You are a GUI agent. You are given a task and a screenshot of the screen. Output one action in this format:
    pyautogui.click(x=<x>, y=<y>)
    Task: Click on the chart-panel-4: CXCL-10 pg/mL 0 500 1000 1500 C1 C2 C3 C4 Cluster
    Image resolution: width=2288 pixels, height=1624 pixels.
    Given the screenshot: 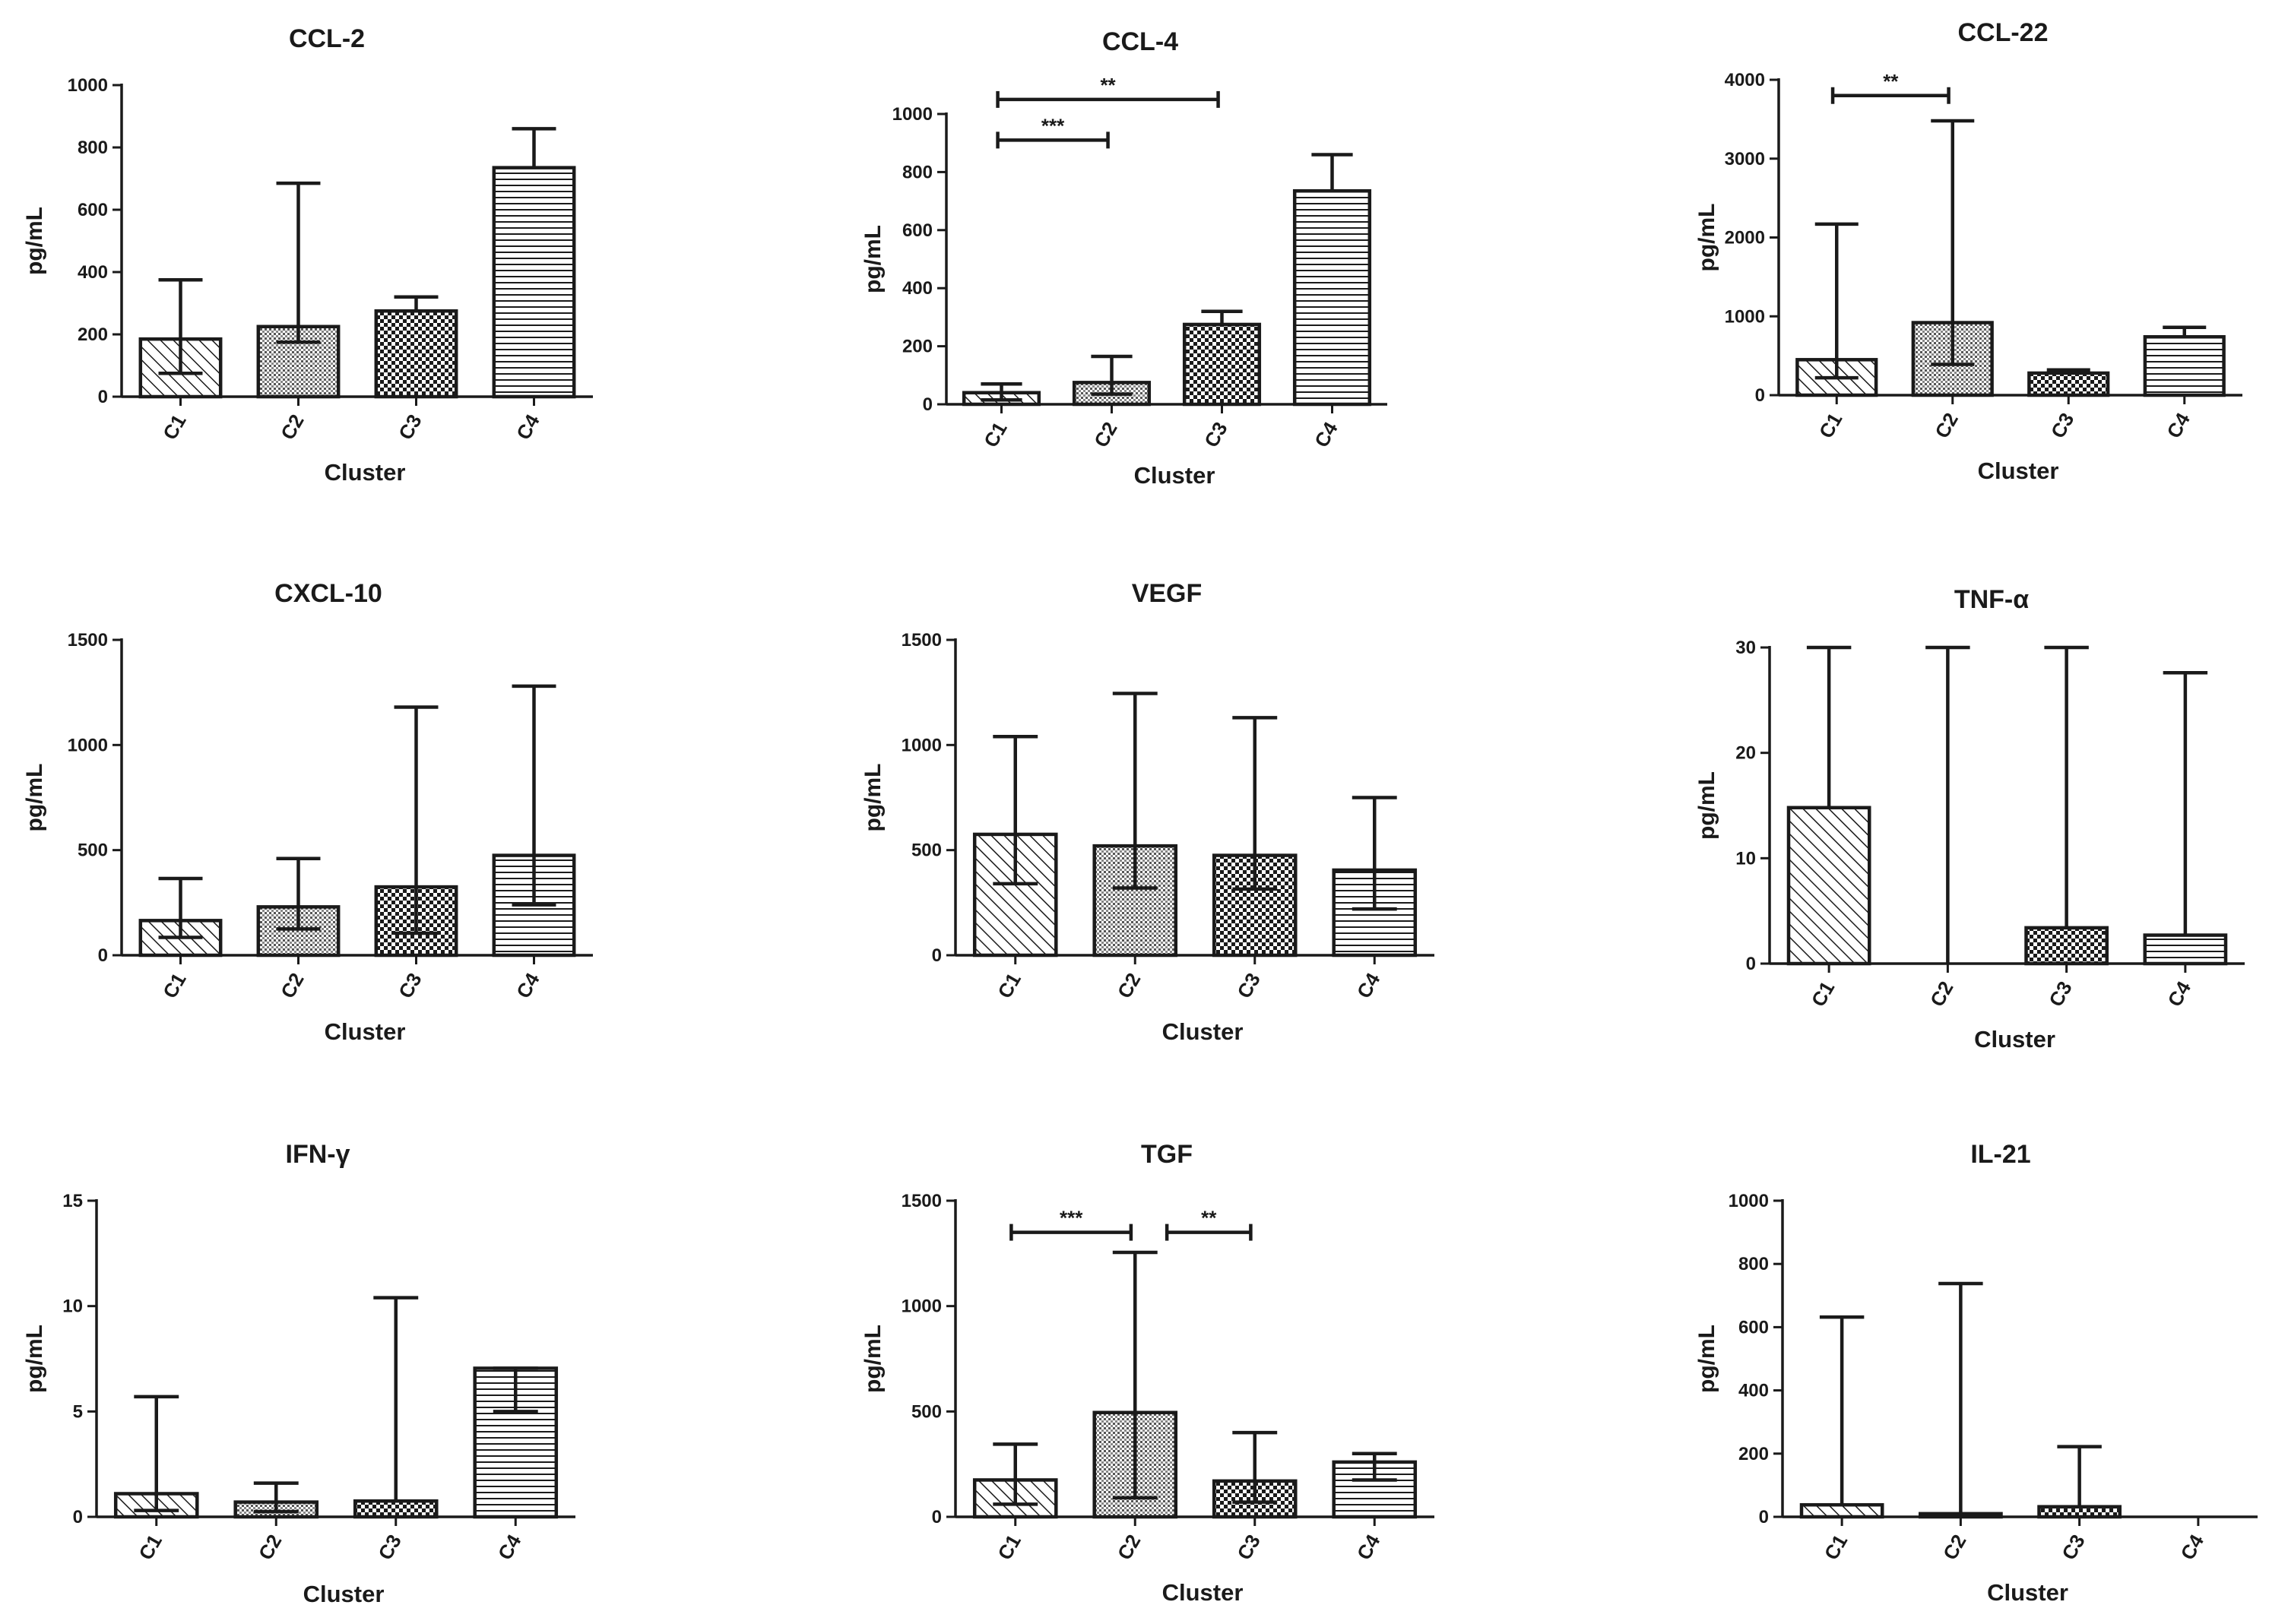 What is the action you would take?
    pyautogui.click(x=307, y=812)
    